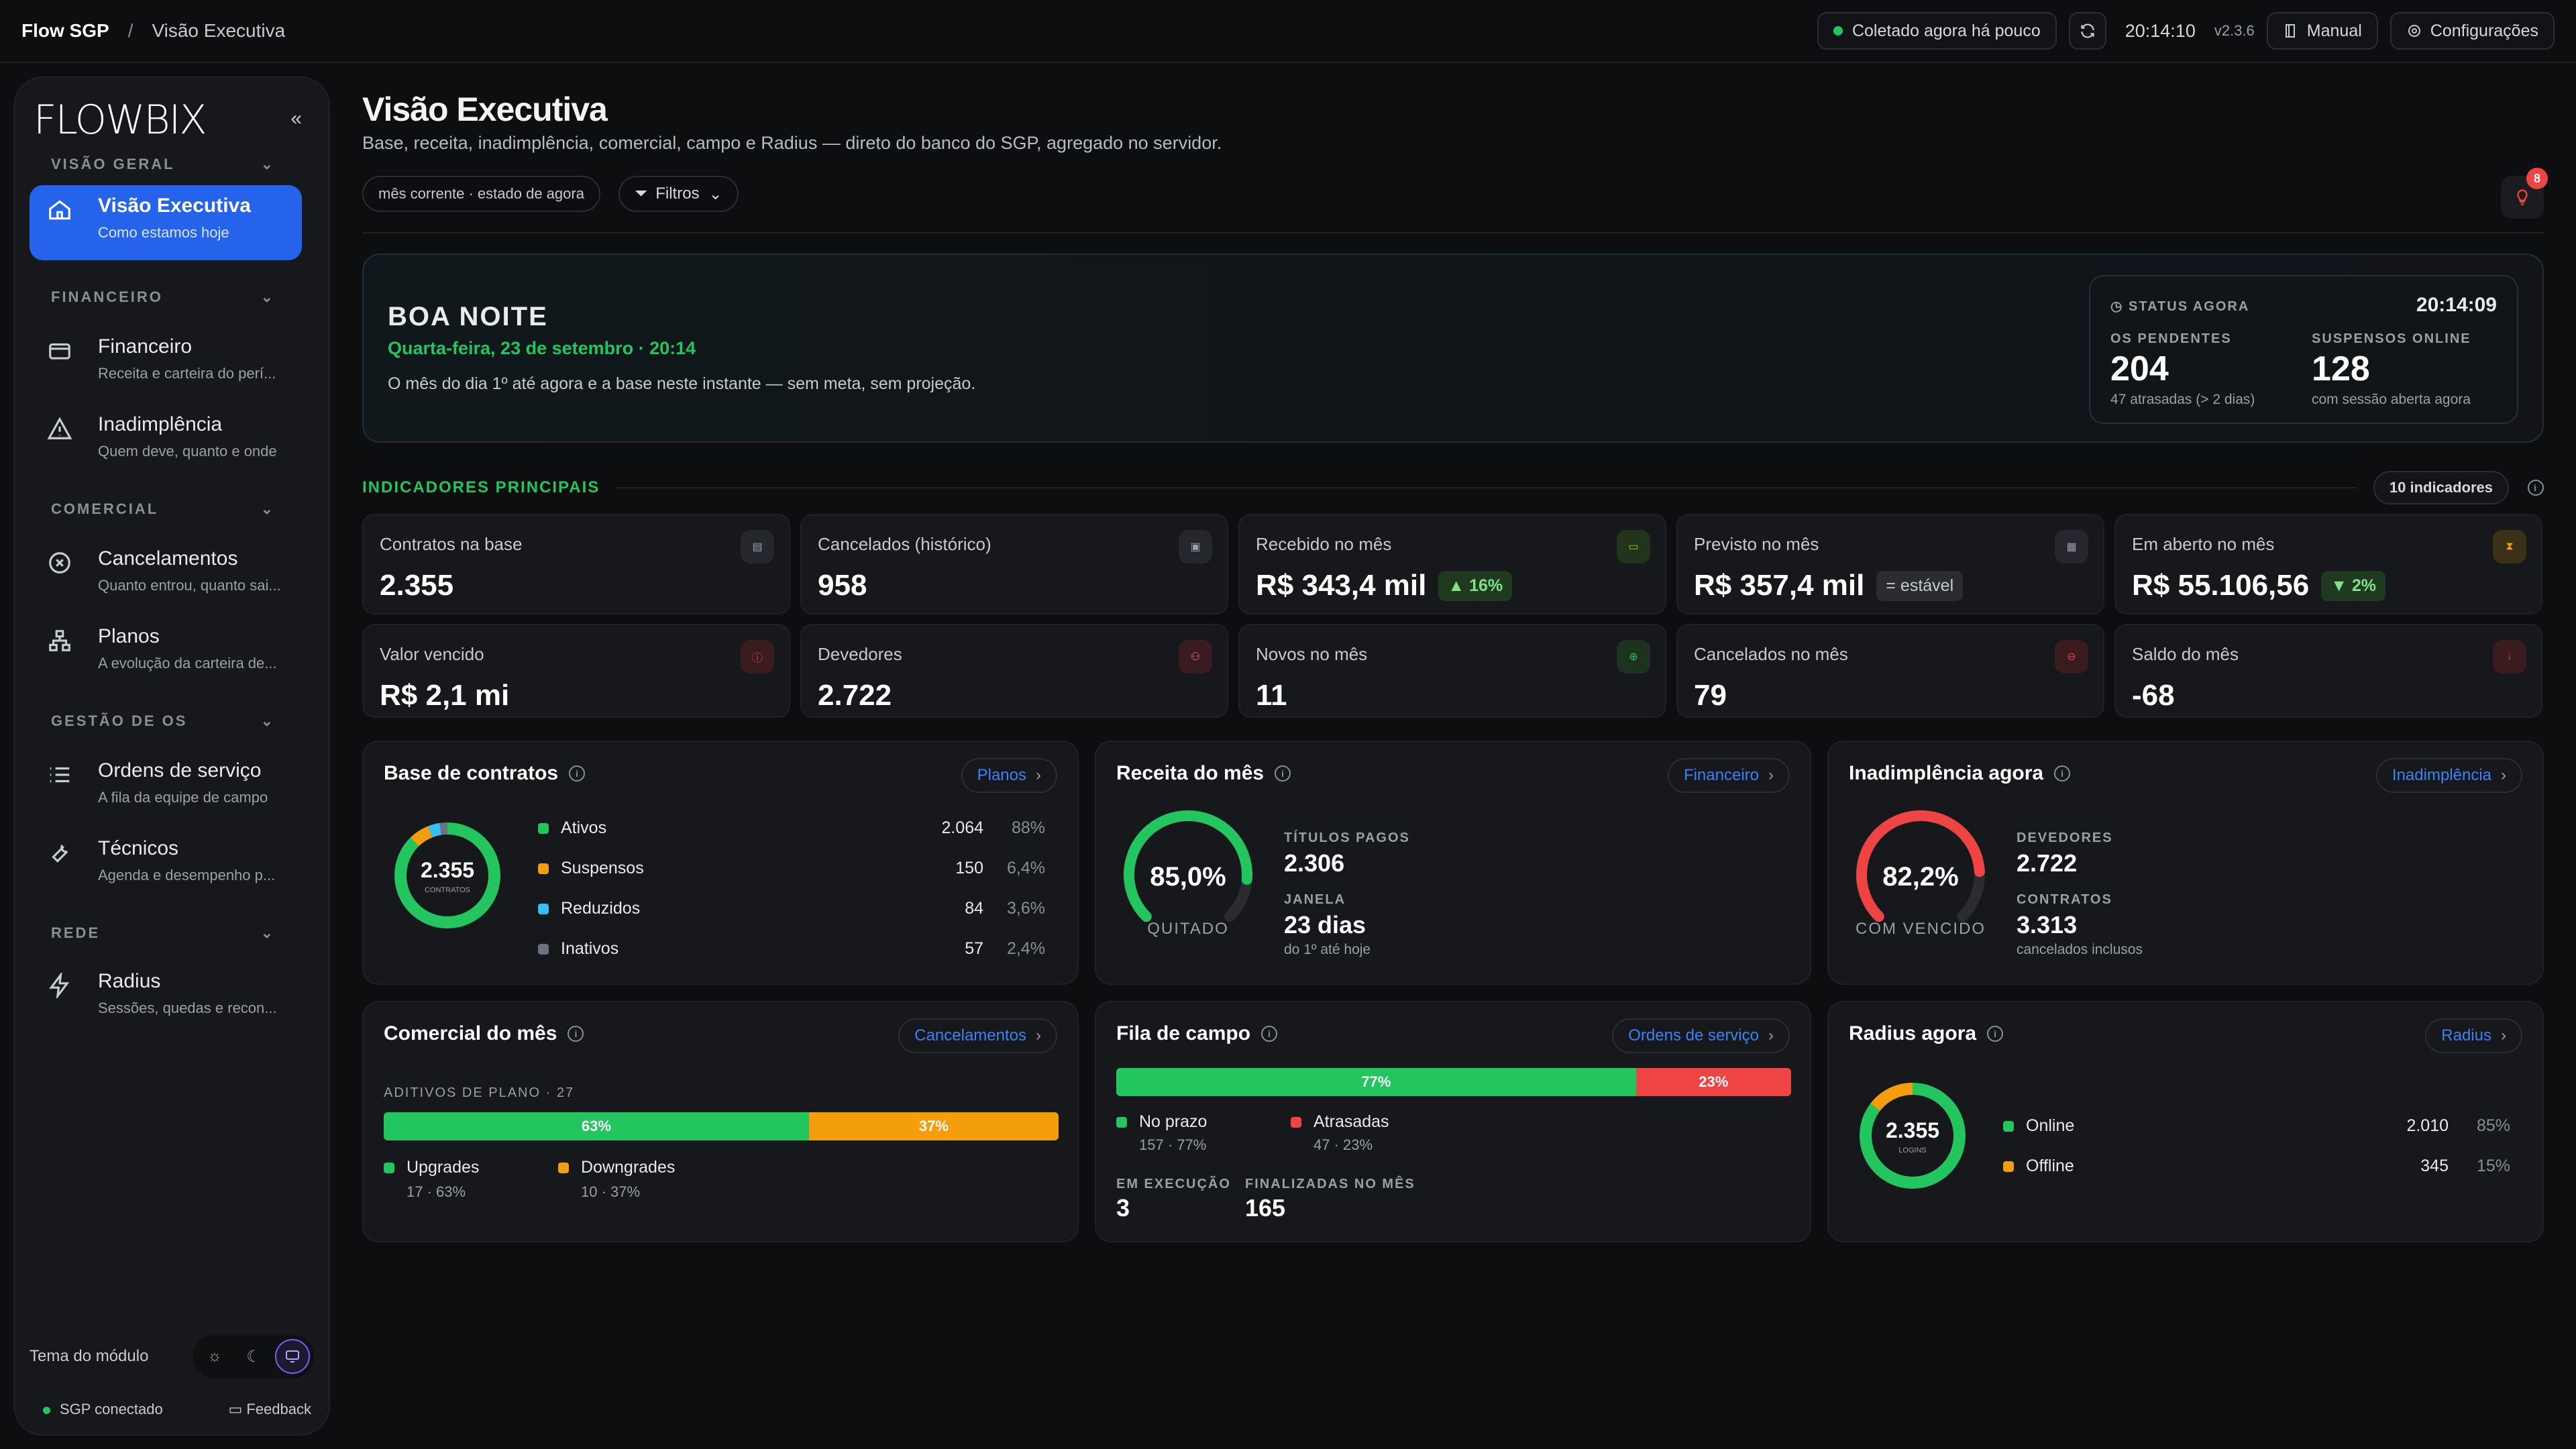 Image resolution: width=2576 pixels, height=1449 pixels. Describe the element at coordinates (2038, 1166) in the screenshot. I see `legend-offline: Offline` at that location.